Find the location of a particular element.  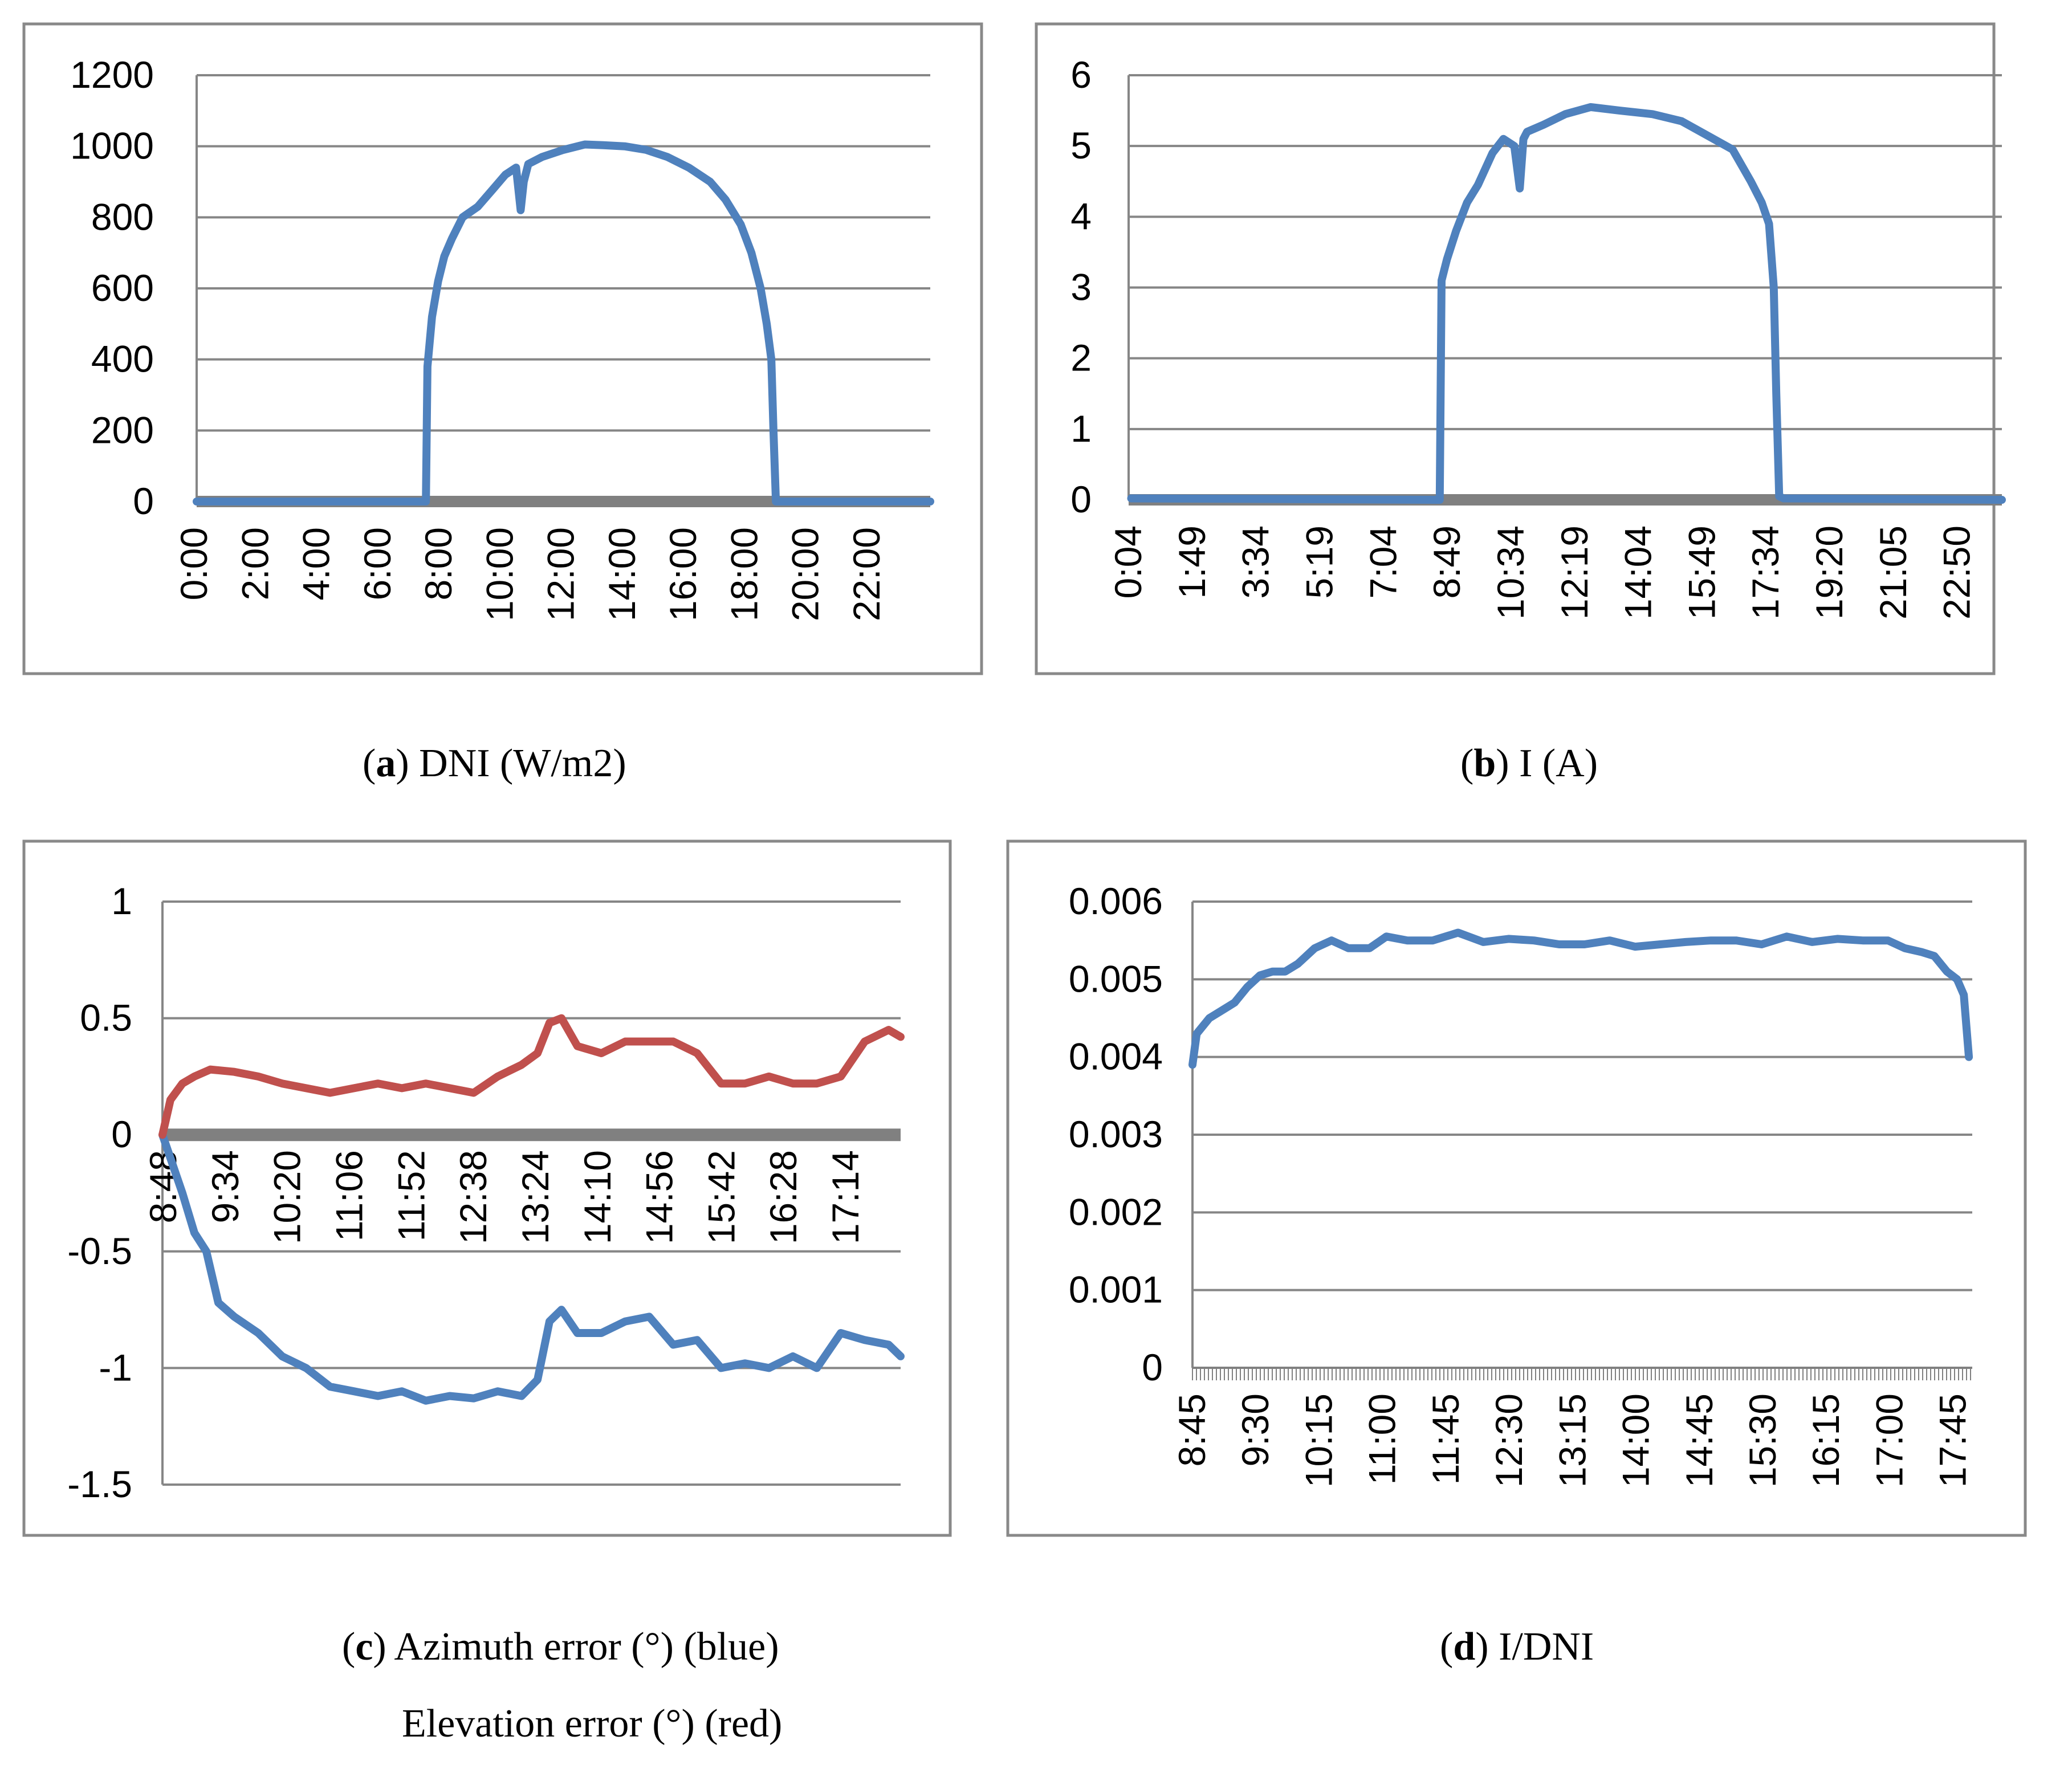

x-tick-label: 0:00 is located at coordinates (194, 563).